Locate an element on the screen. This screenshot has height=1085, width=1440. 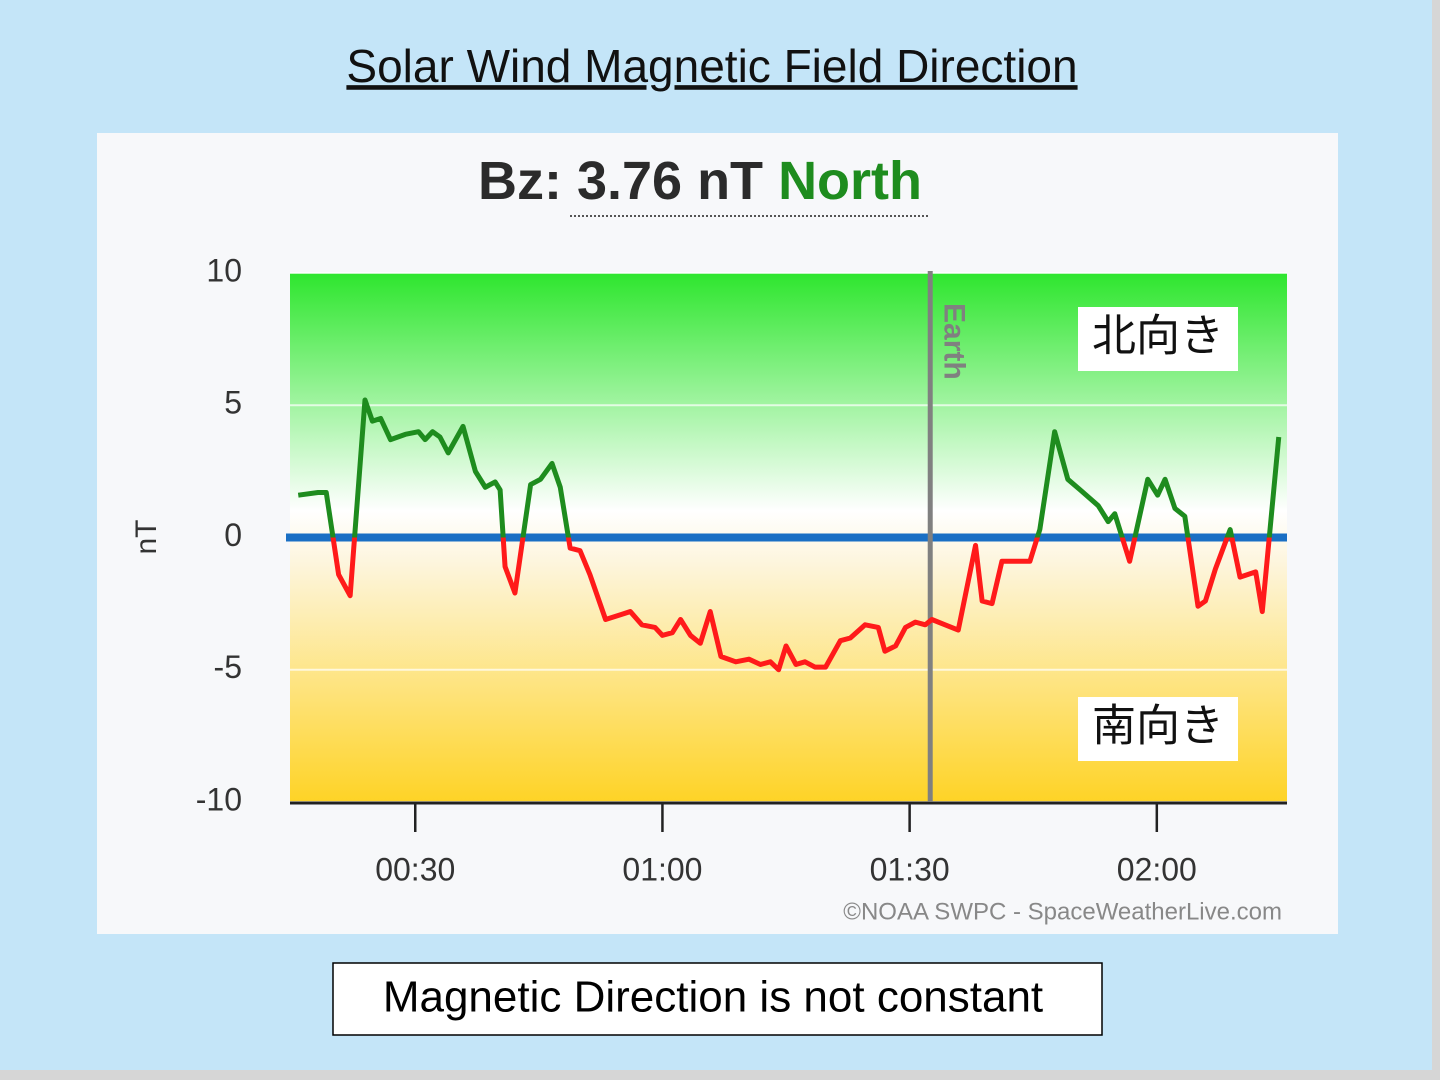
bz-heading: Bz: 3.76 nT North is located at coordinates (700, 181).